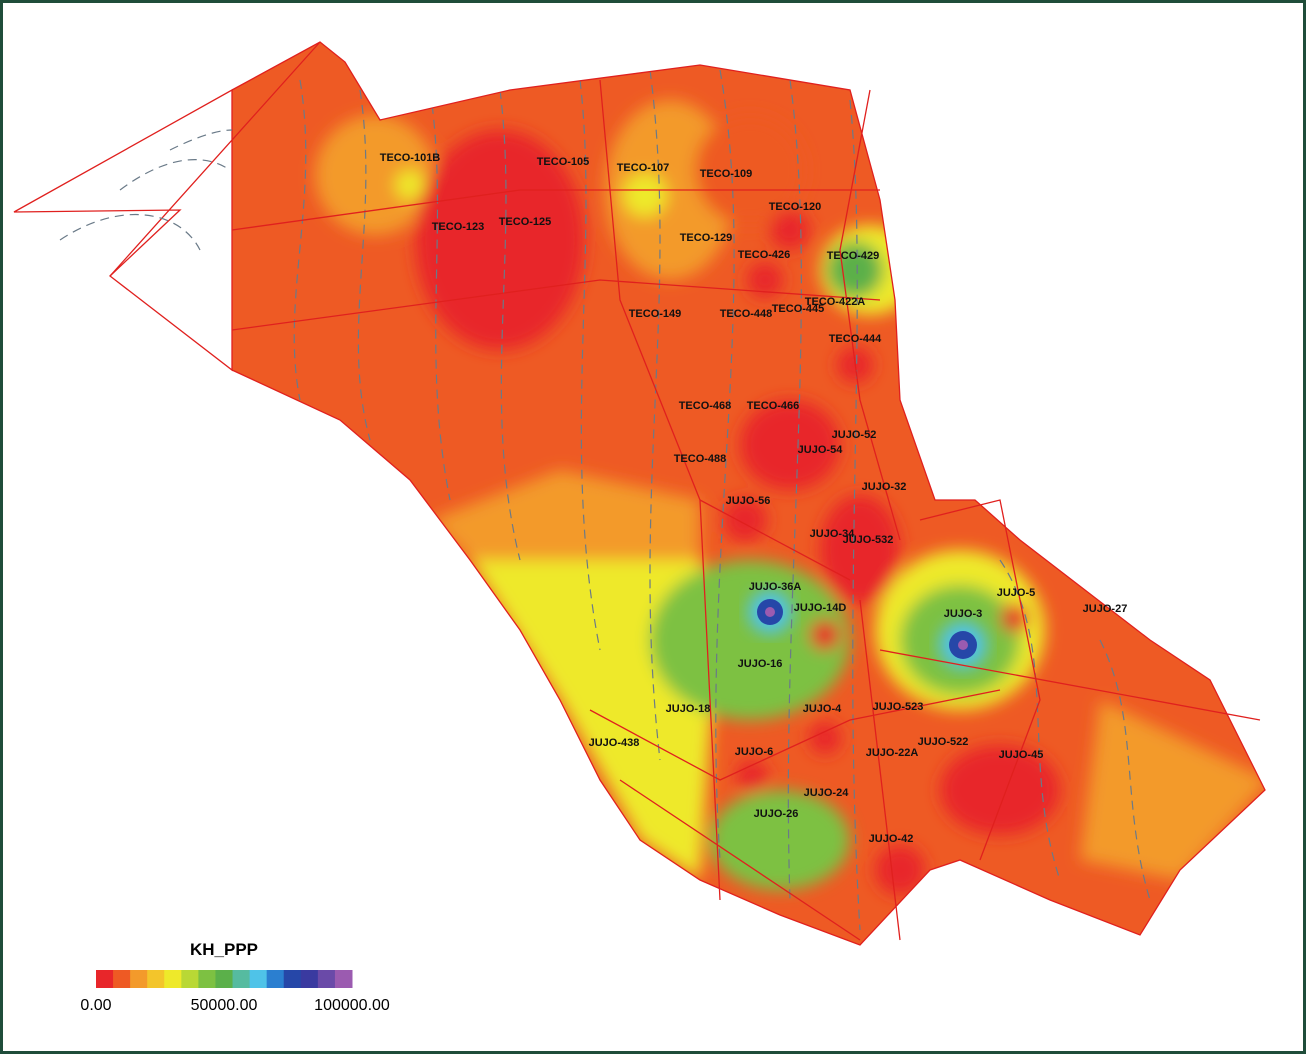 The image size is (1306, 1054). Describe the element at coordinates (854, 435) in the screenshot. I see `well-label: JUJO-52` at that location.